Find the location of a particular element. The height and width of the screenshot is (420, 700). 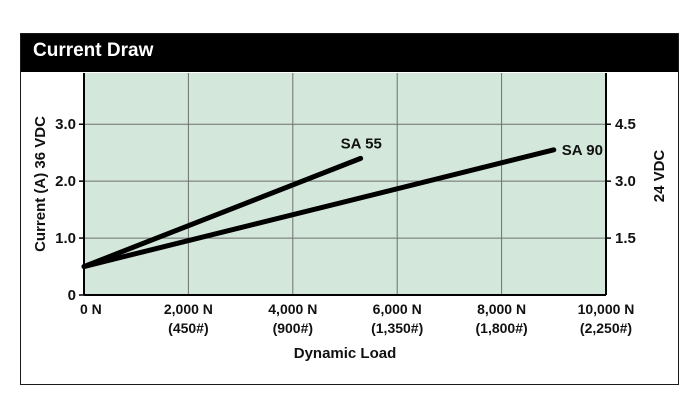

x-tick-label: 4,000 N is located at coordinates (292, 309).